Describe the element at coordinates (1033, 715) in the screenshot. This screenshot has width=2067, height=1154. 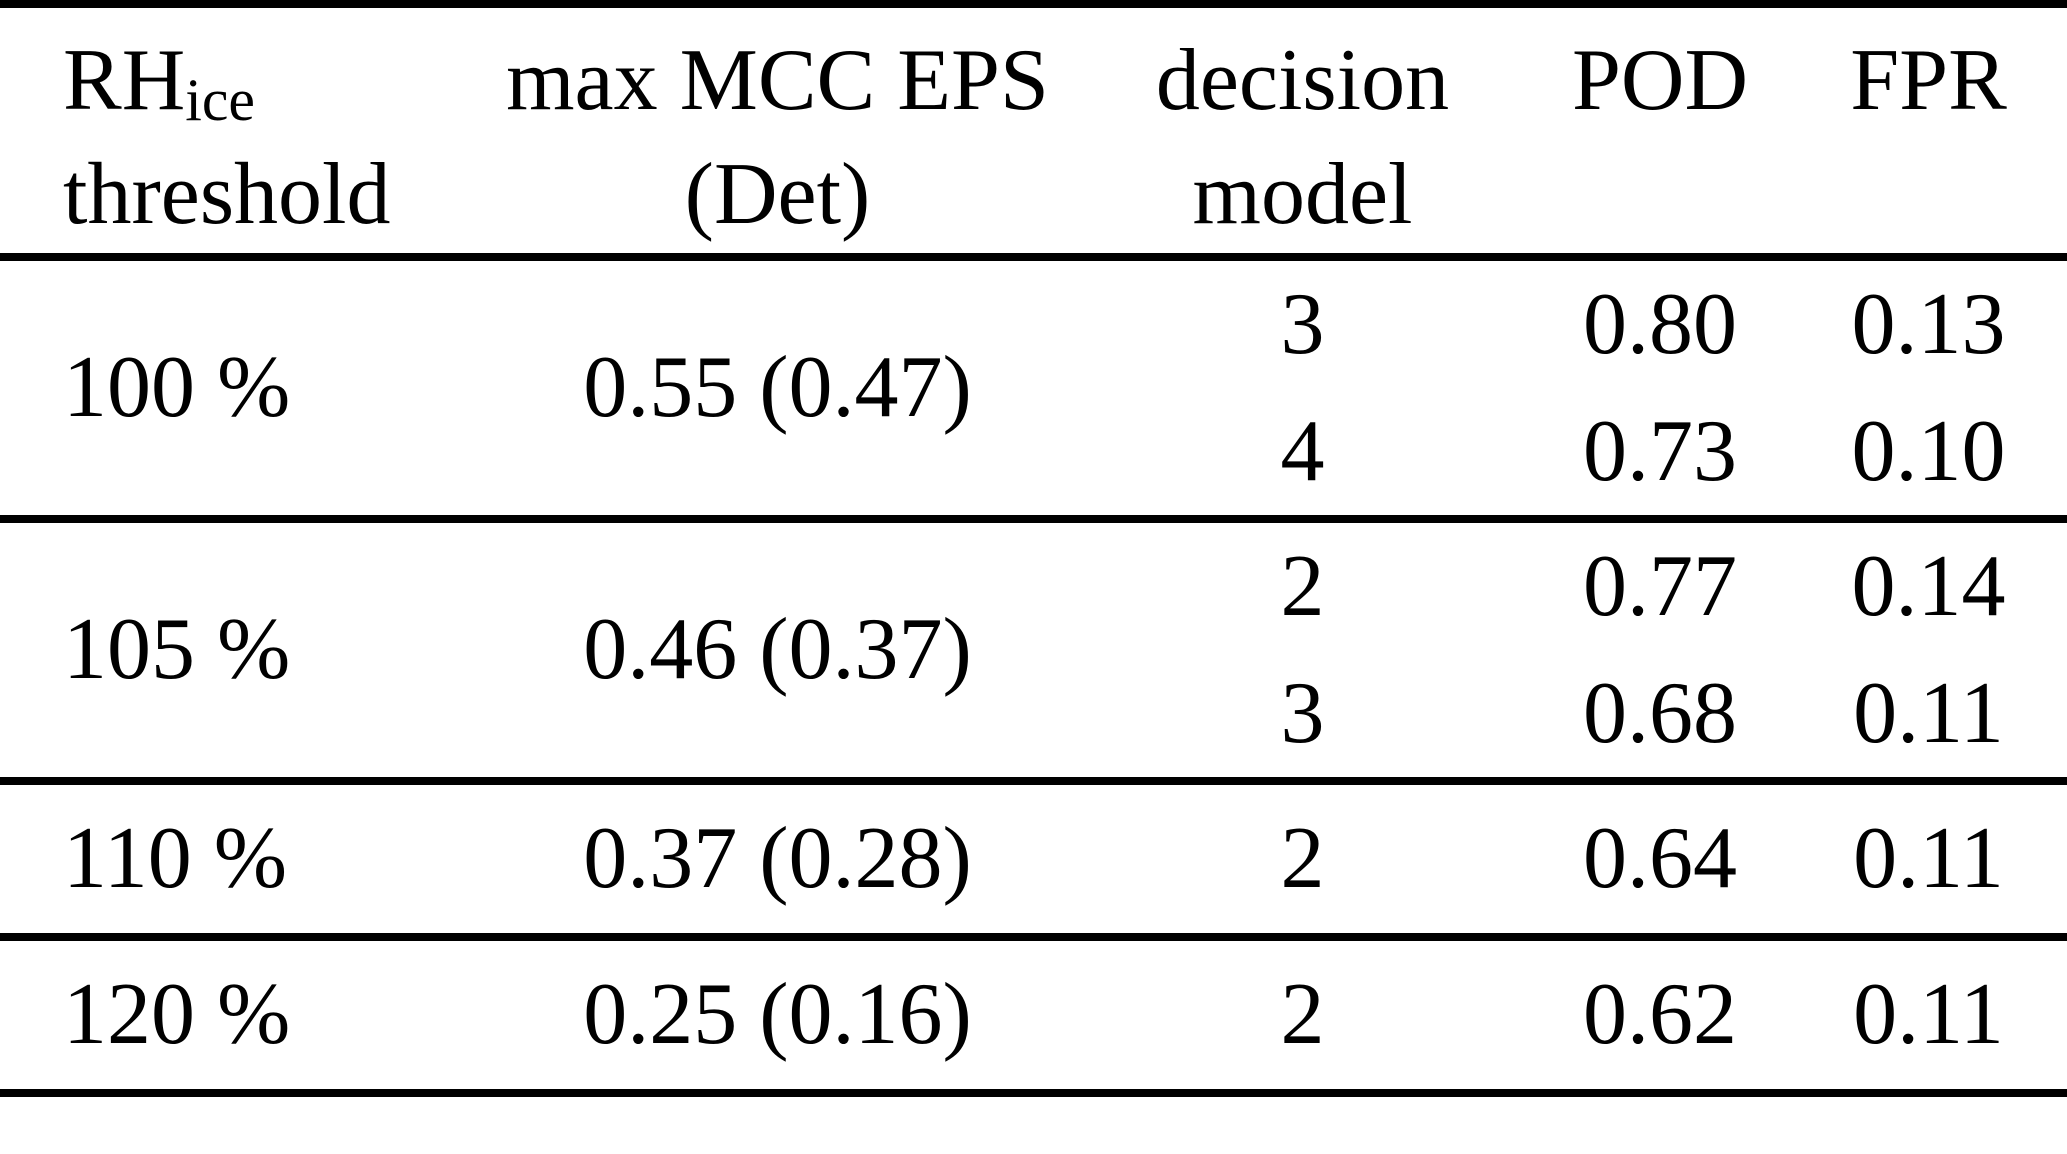
I see `table-row: 3 0.68 0.11` at that location.